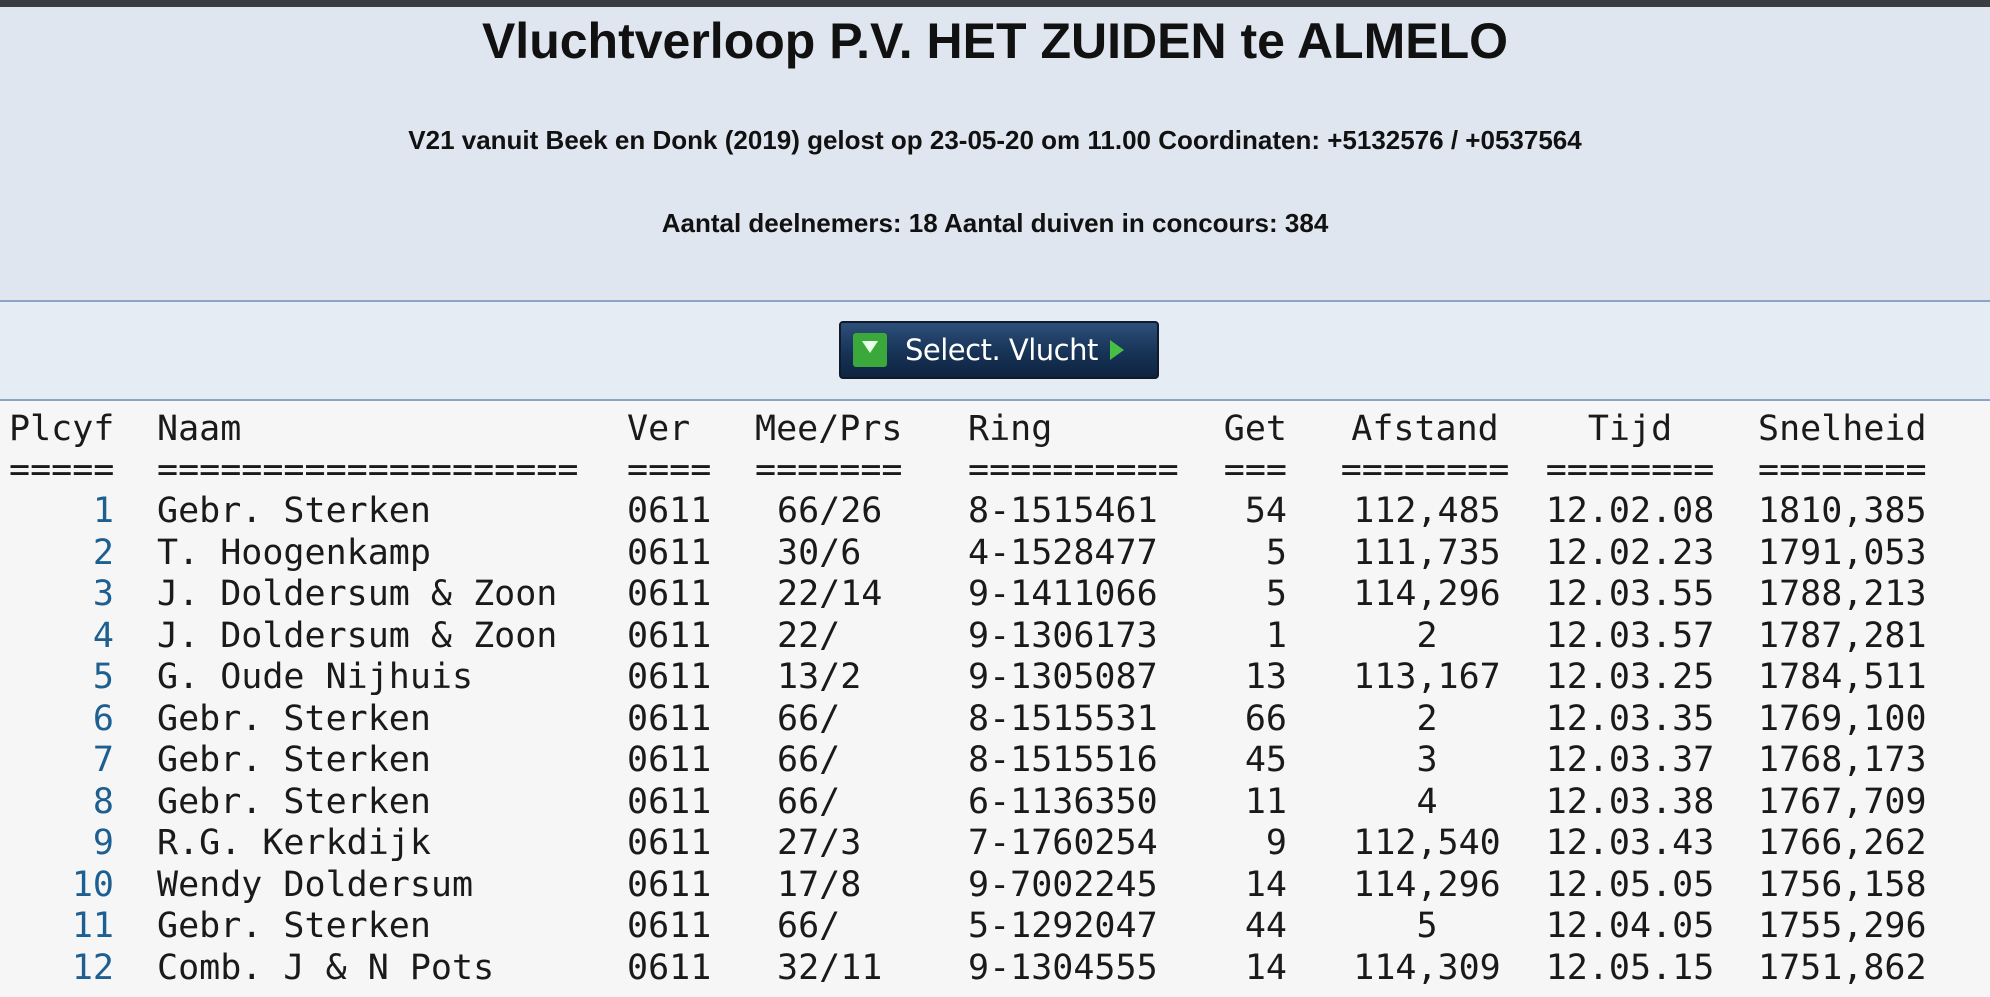  Describe the element at coordinates (1427, 967) in the screenshot. I see `table-cell: 114,309` at that location.